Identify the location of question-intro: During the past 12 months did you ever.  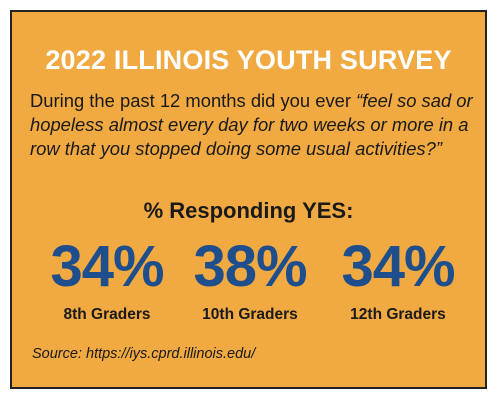
(193, 100).